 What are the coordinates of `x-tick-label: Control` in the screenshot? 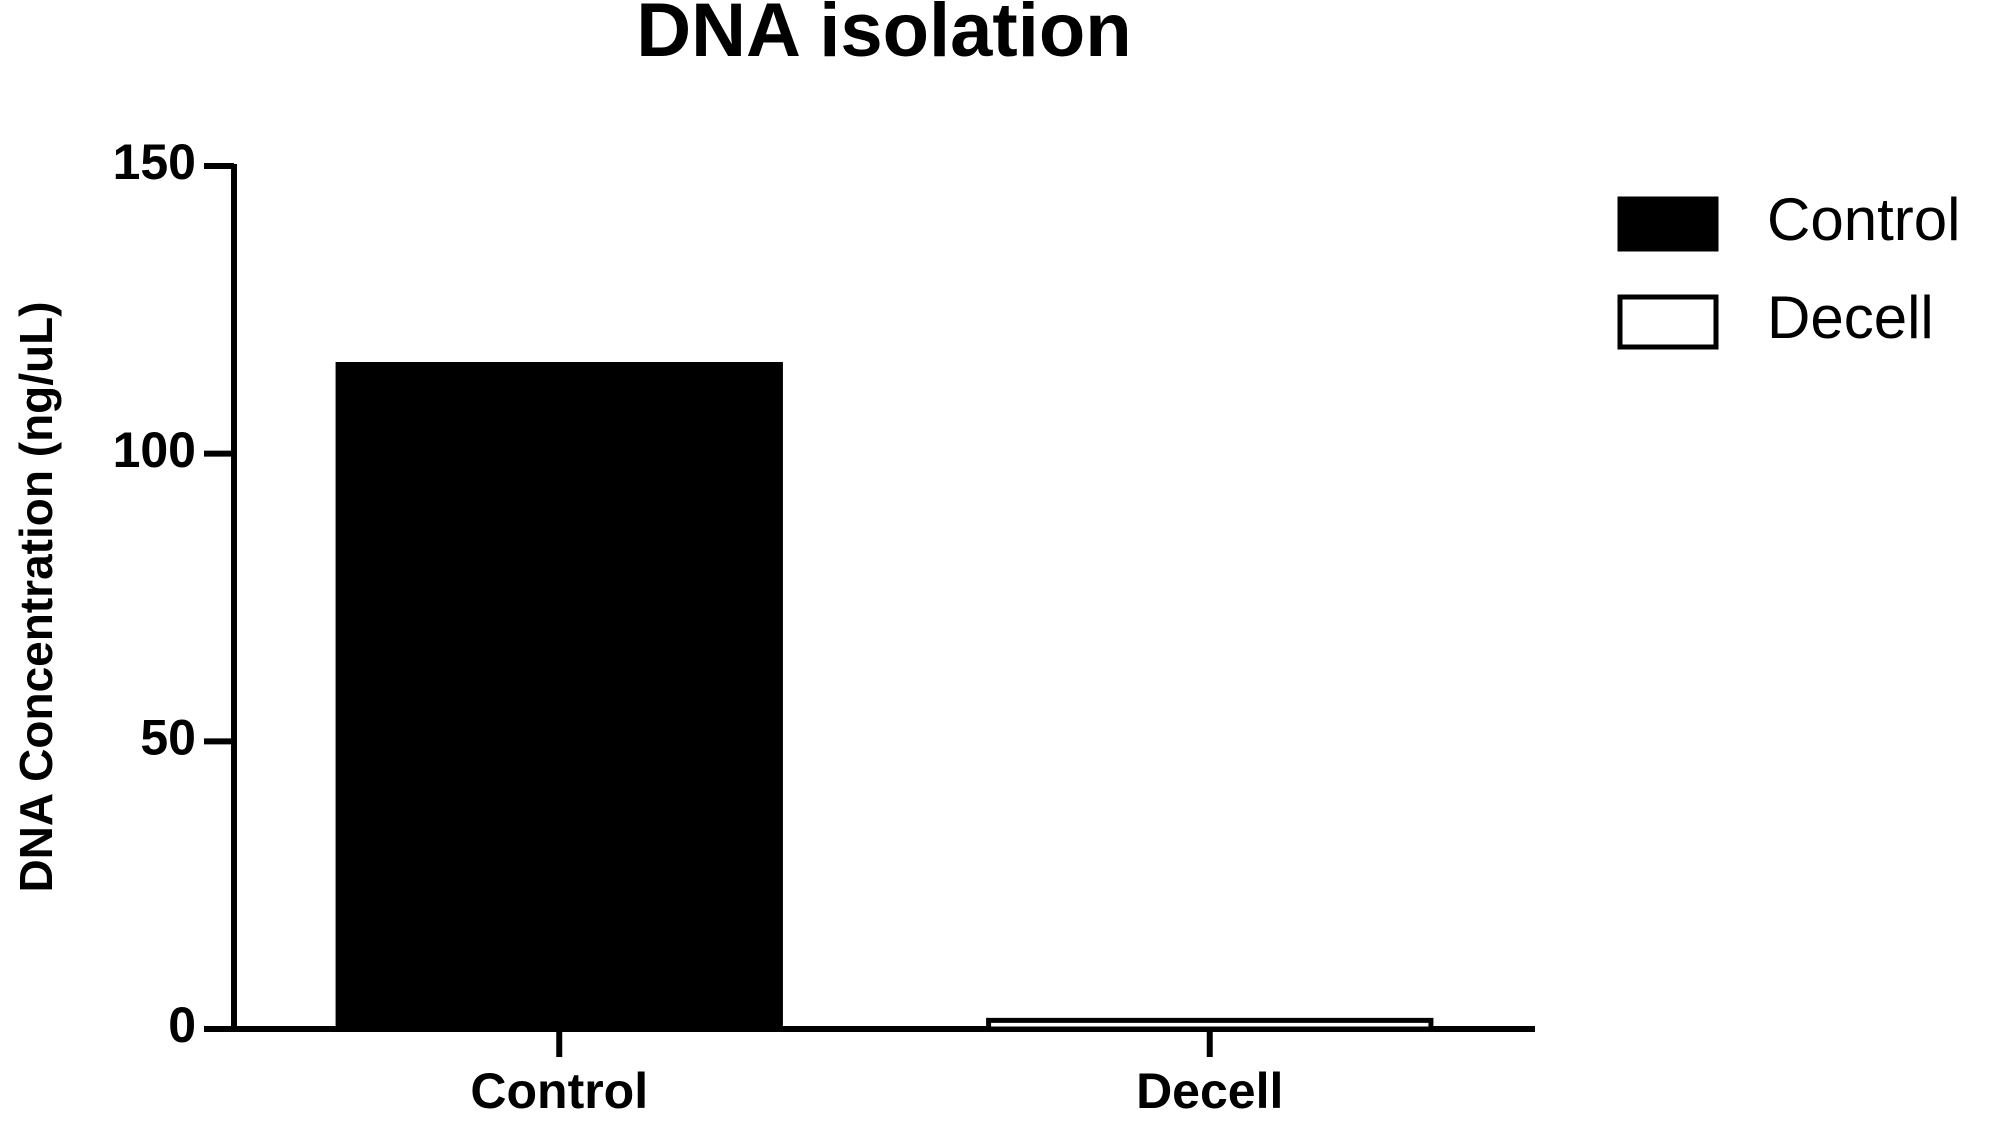 It's located at (559, 1091).